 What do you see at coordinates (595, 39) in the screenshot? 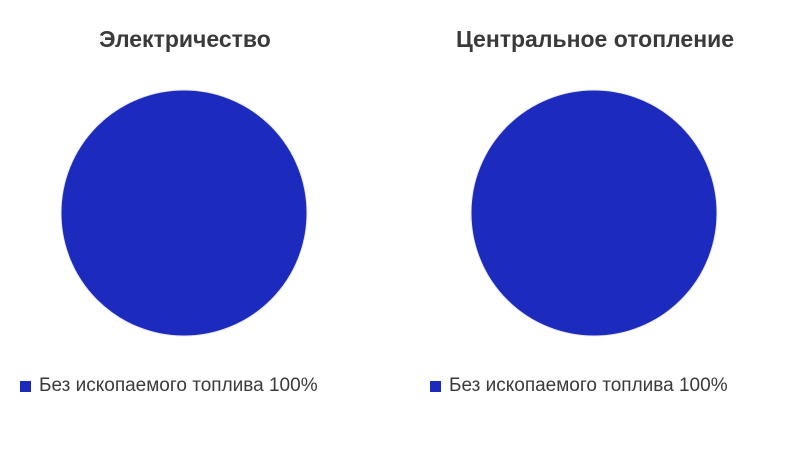
I see `chart-title: Центральное отопление` at bounding box center [595, 39].